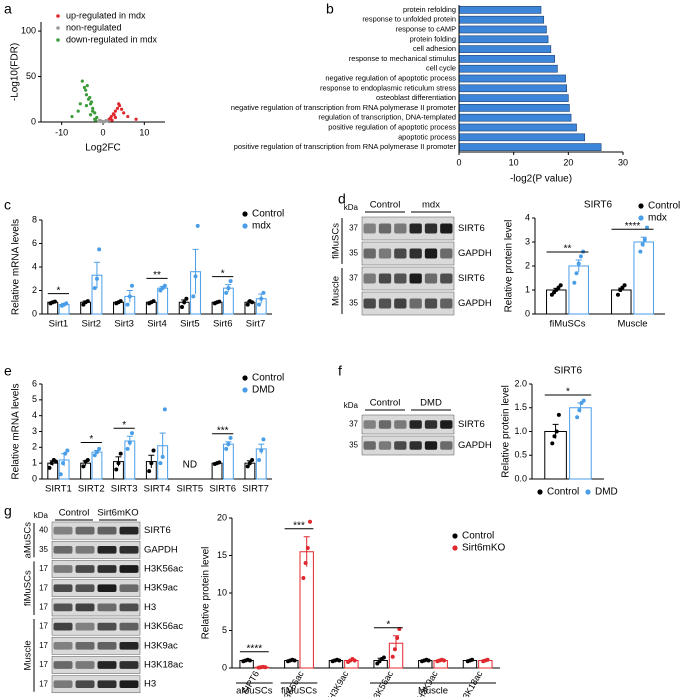 This screenshot has width=685, height=697. I want to click on category-label: Sirt5, so click(190, 324).